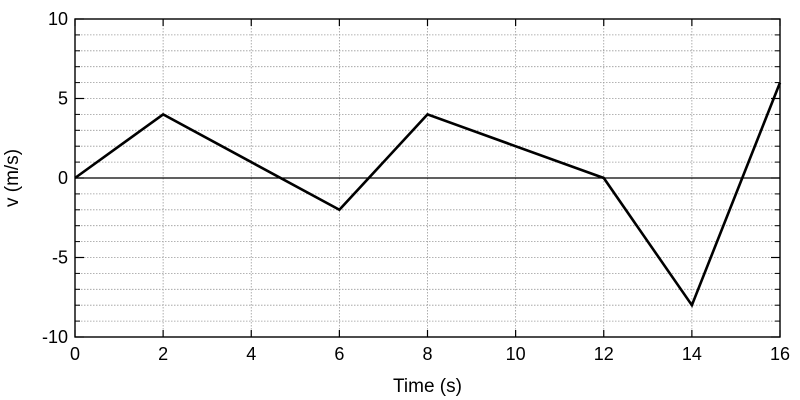 This screenshot has height=400, width=800. I want to click on x-tick-labels: 0 2 4 6 8 10 12 14 16, so click(430, 354).